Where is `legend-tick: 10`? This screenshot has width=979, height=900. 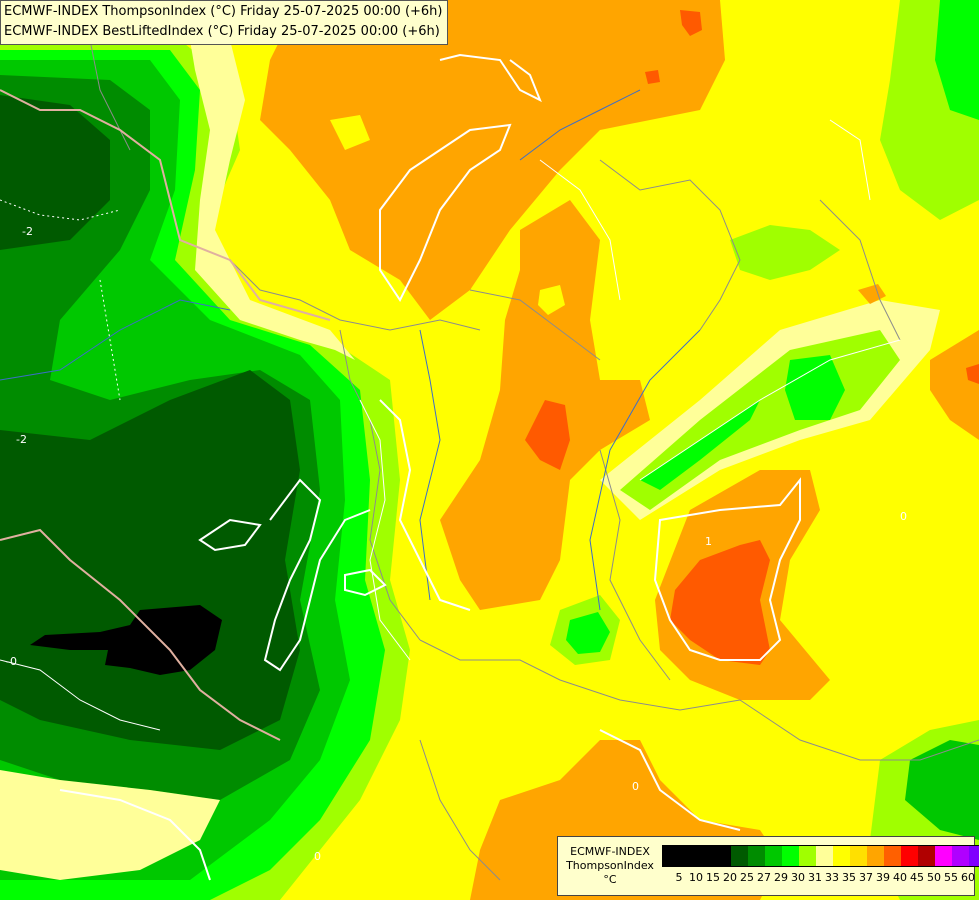 legend-tick: 10 is located at coordinates (696, 877).